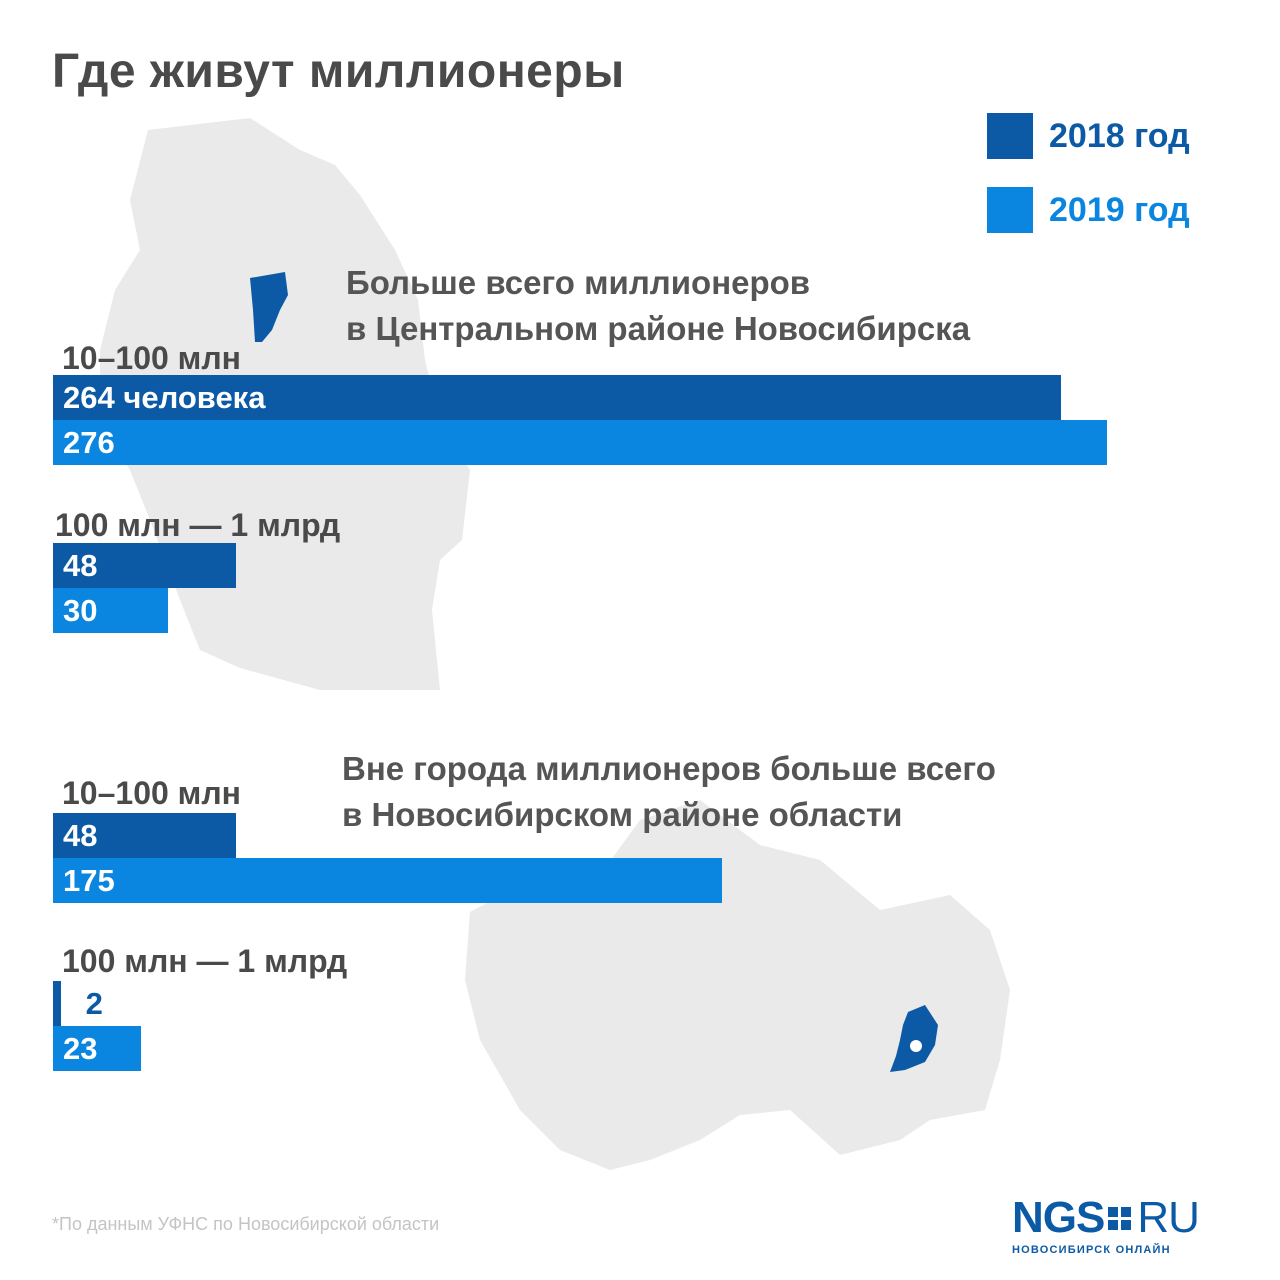 The width and height of the screenshot is (1280, 1280). Describe the element at coordinates (737, 985) in the screenshot. I see `region-map-silhouette` at that location.